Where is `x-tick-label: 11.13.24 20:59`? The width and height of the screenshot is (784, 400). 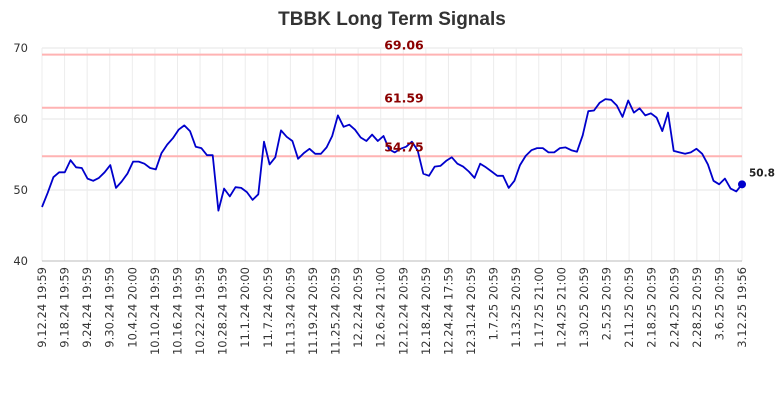
x-tick-label: 11.13.24 20:59 is located at coordinates (290, 311).